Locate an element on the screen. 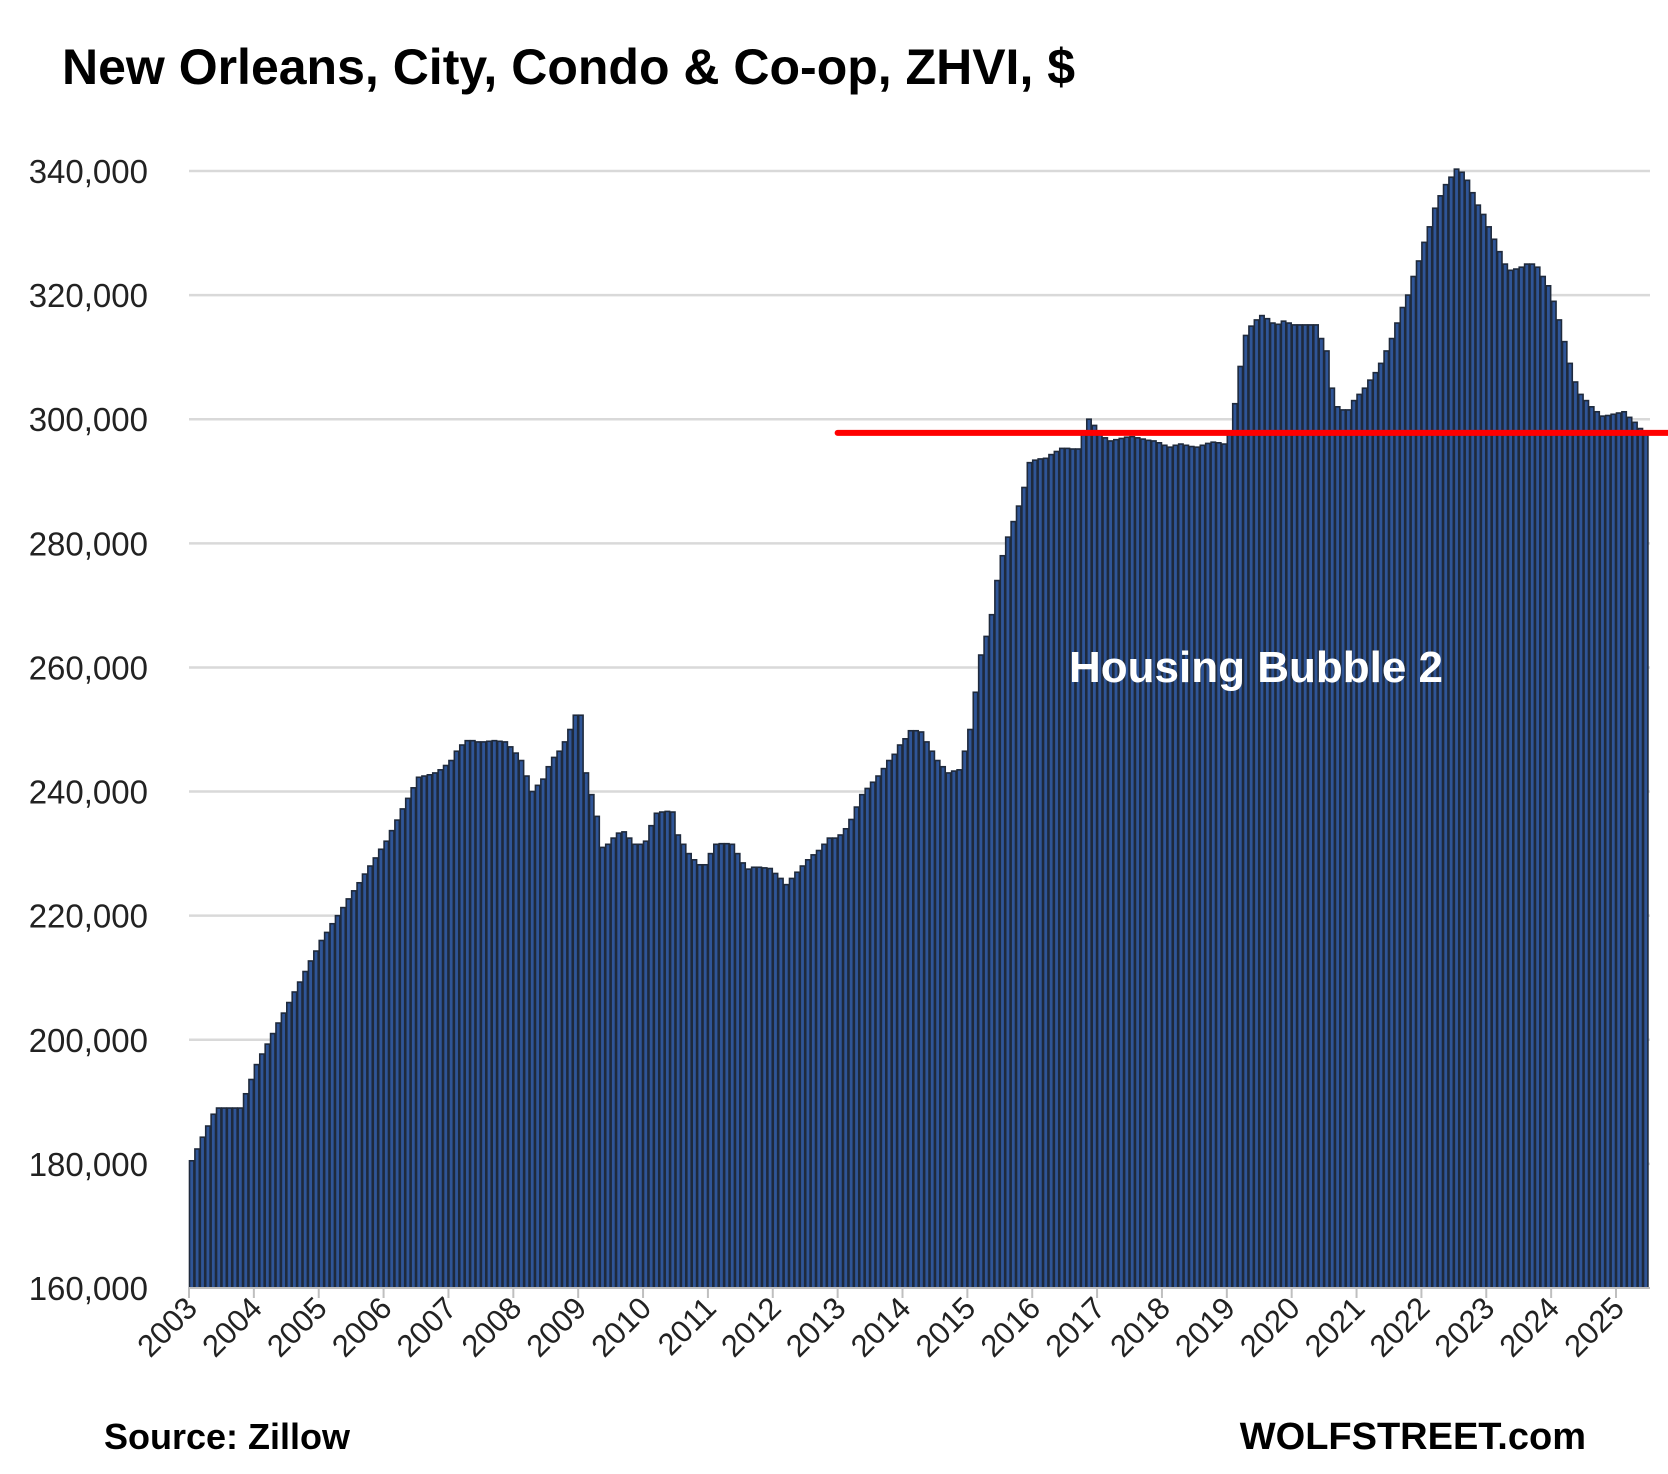  x-tick-label: 2015 is located at coordinates (946, 1327).